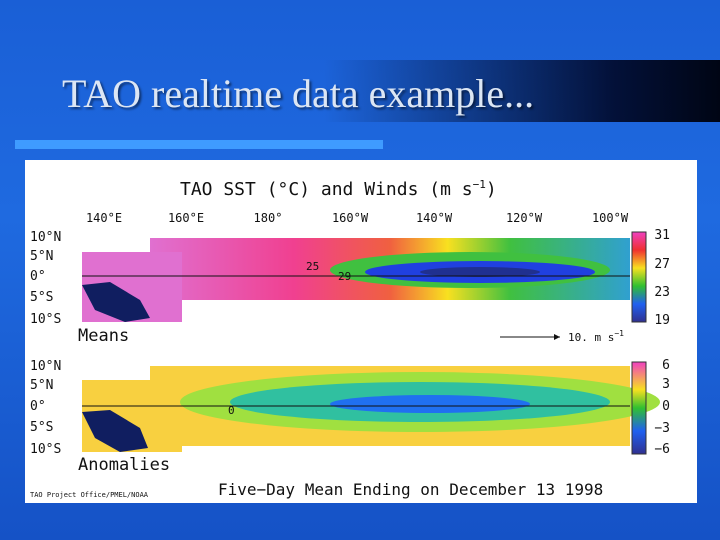  Describe the element at coordinates (312, 266) in the screenshot. I see `contour-label: 25` at that location.